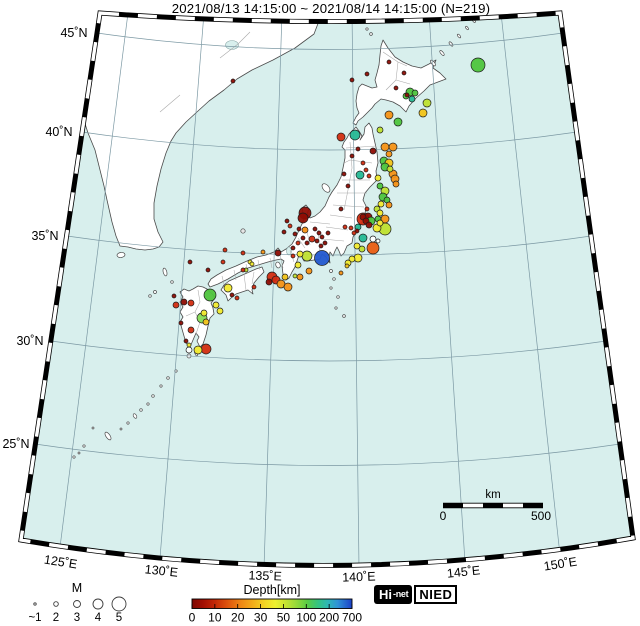 The width and height of the screenshot is (640, 626). What do you see at coordinates (436, 594) in the screenshot?
I see `nied-logo: NIED` at bounding box center [436, 594].